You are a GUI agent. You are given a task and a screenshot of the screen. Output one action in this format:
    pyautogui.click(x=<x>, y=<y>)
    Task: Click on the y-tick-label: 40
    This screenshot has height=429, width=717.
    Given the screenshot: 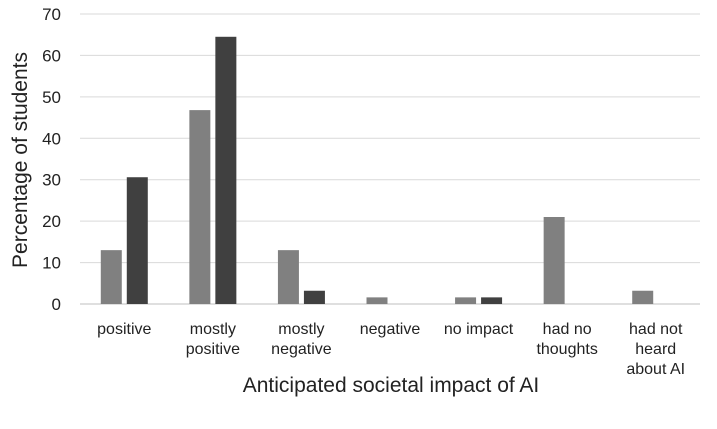 What is the action you would take?
    pyautogui.click(x=51, y=138)
    